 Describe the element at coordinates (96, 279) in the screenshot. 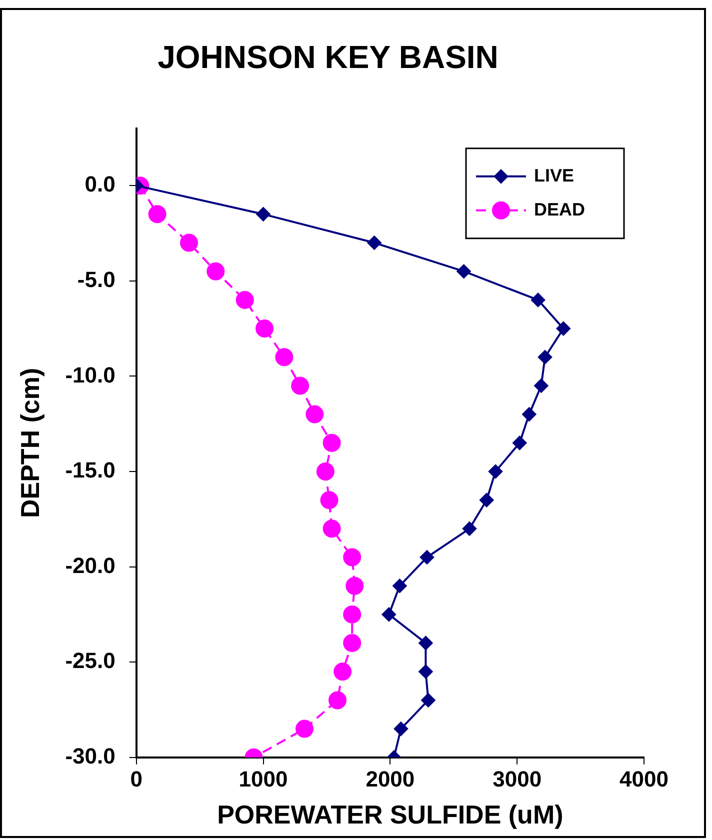

I see `y-tick-label: -5.0` at that location.